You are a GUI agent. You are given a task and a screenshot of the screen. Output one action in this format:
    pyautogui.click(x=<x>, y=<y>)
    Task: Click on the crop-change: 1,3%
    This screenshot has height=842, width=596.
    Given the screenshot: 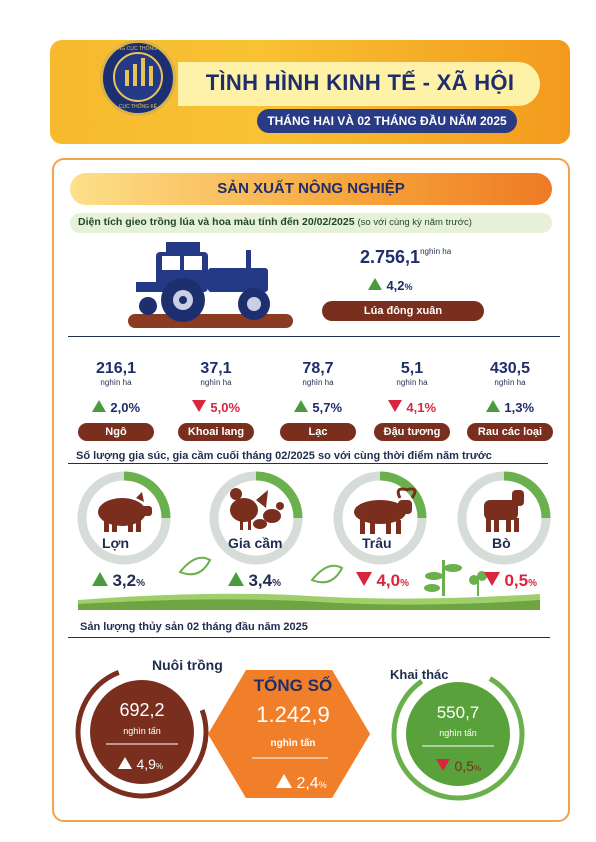 What is the action you would take?
    pyautogui.click(x=510, y=408)
    